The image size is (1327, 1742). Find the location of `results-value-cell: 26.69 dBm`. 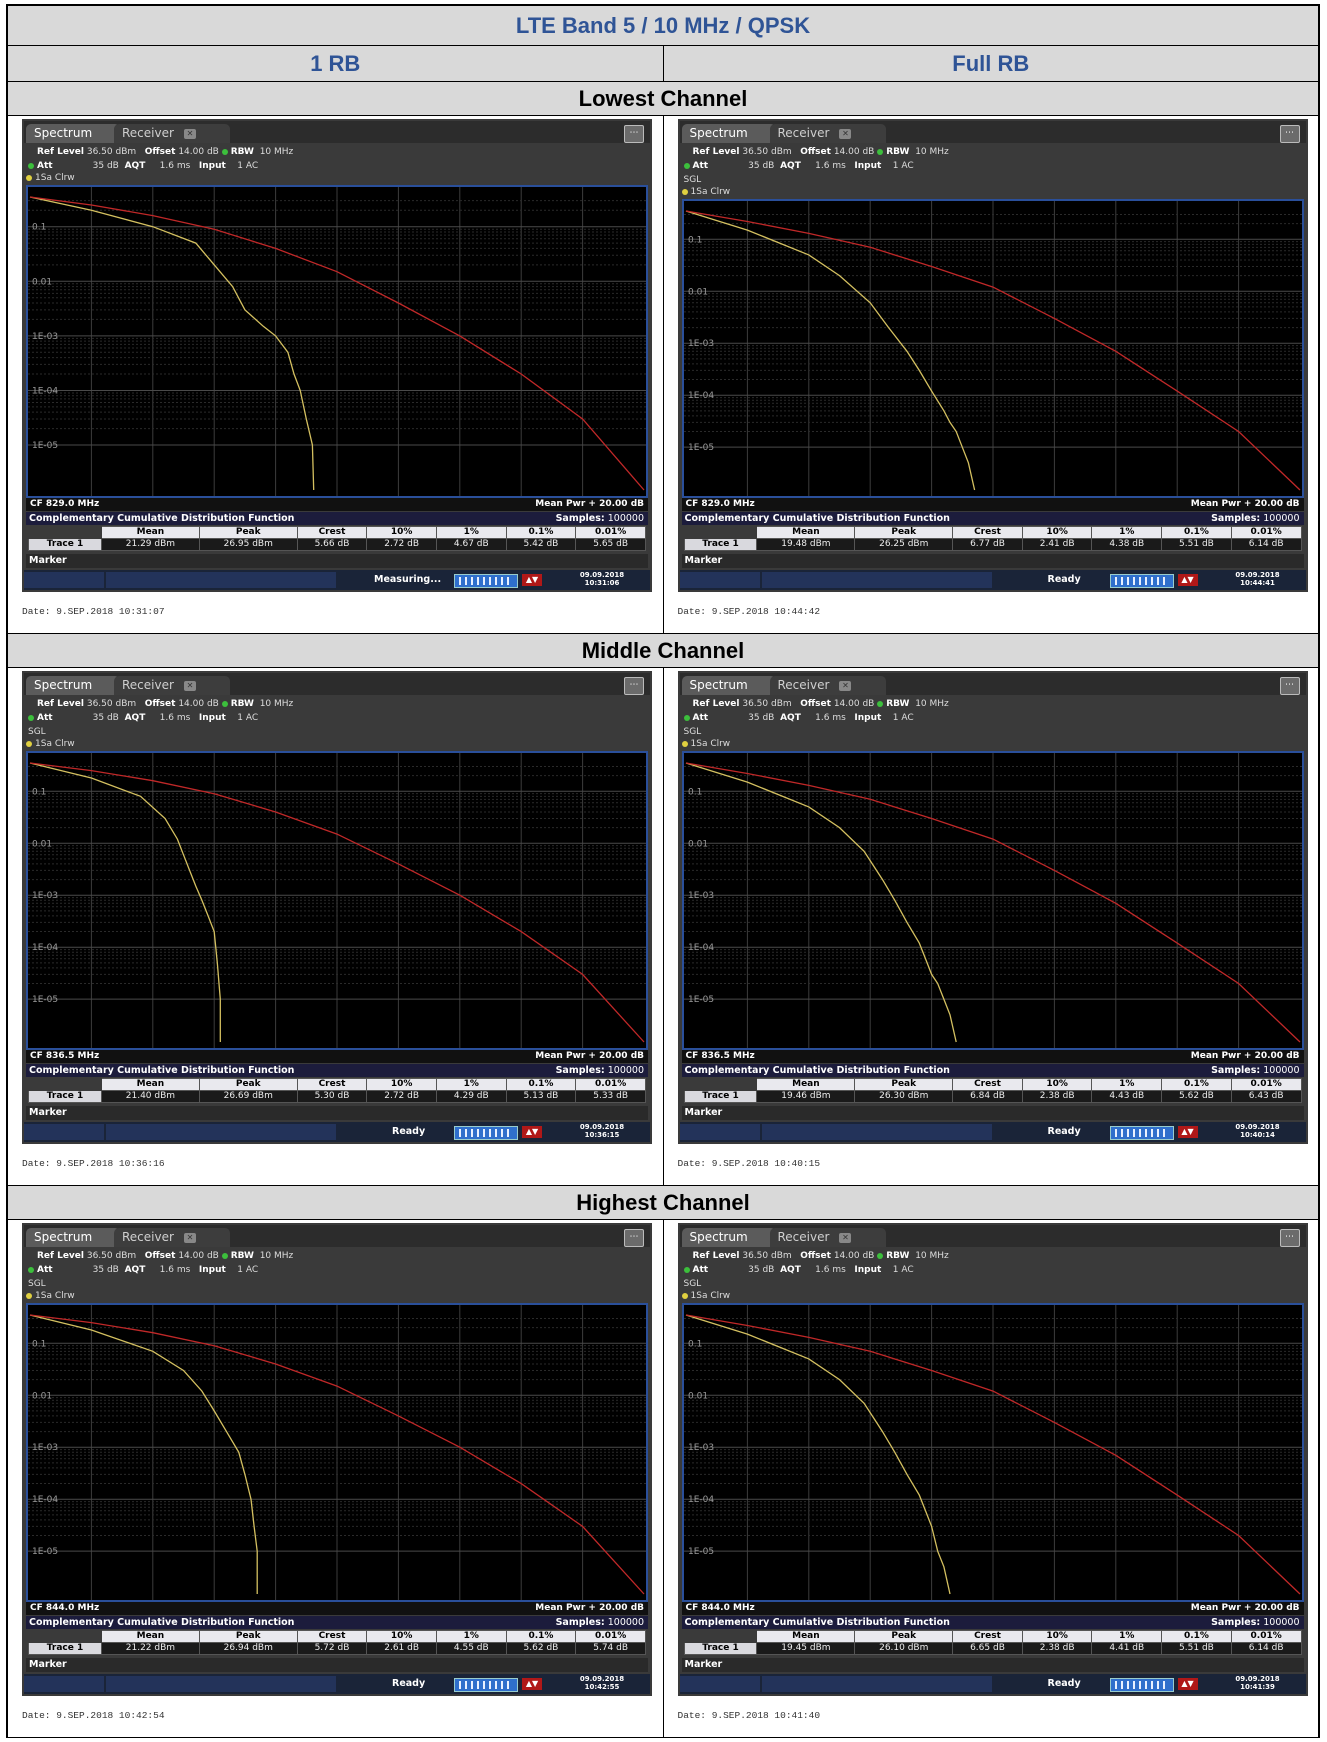

results-value-cell: 26.69 dBm is located at coordinates (248, 1096).